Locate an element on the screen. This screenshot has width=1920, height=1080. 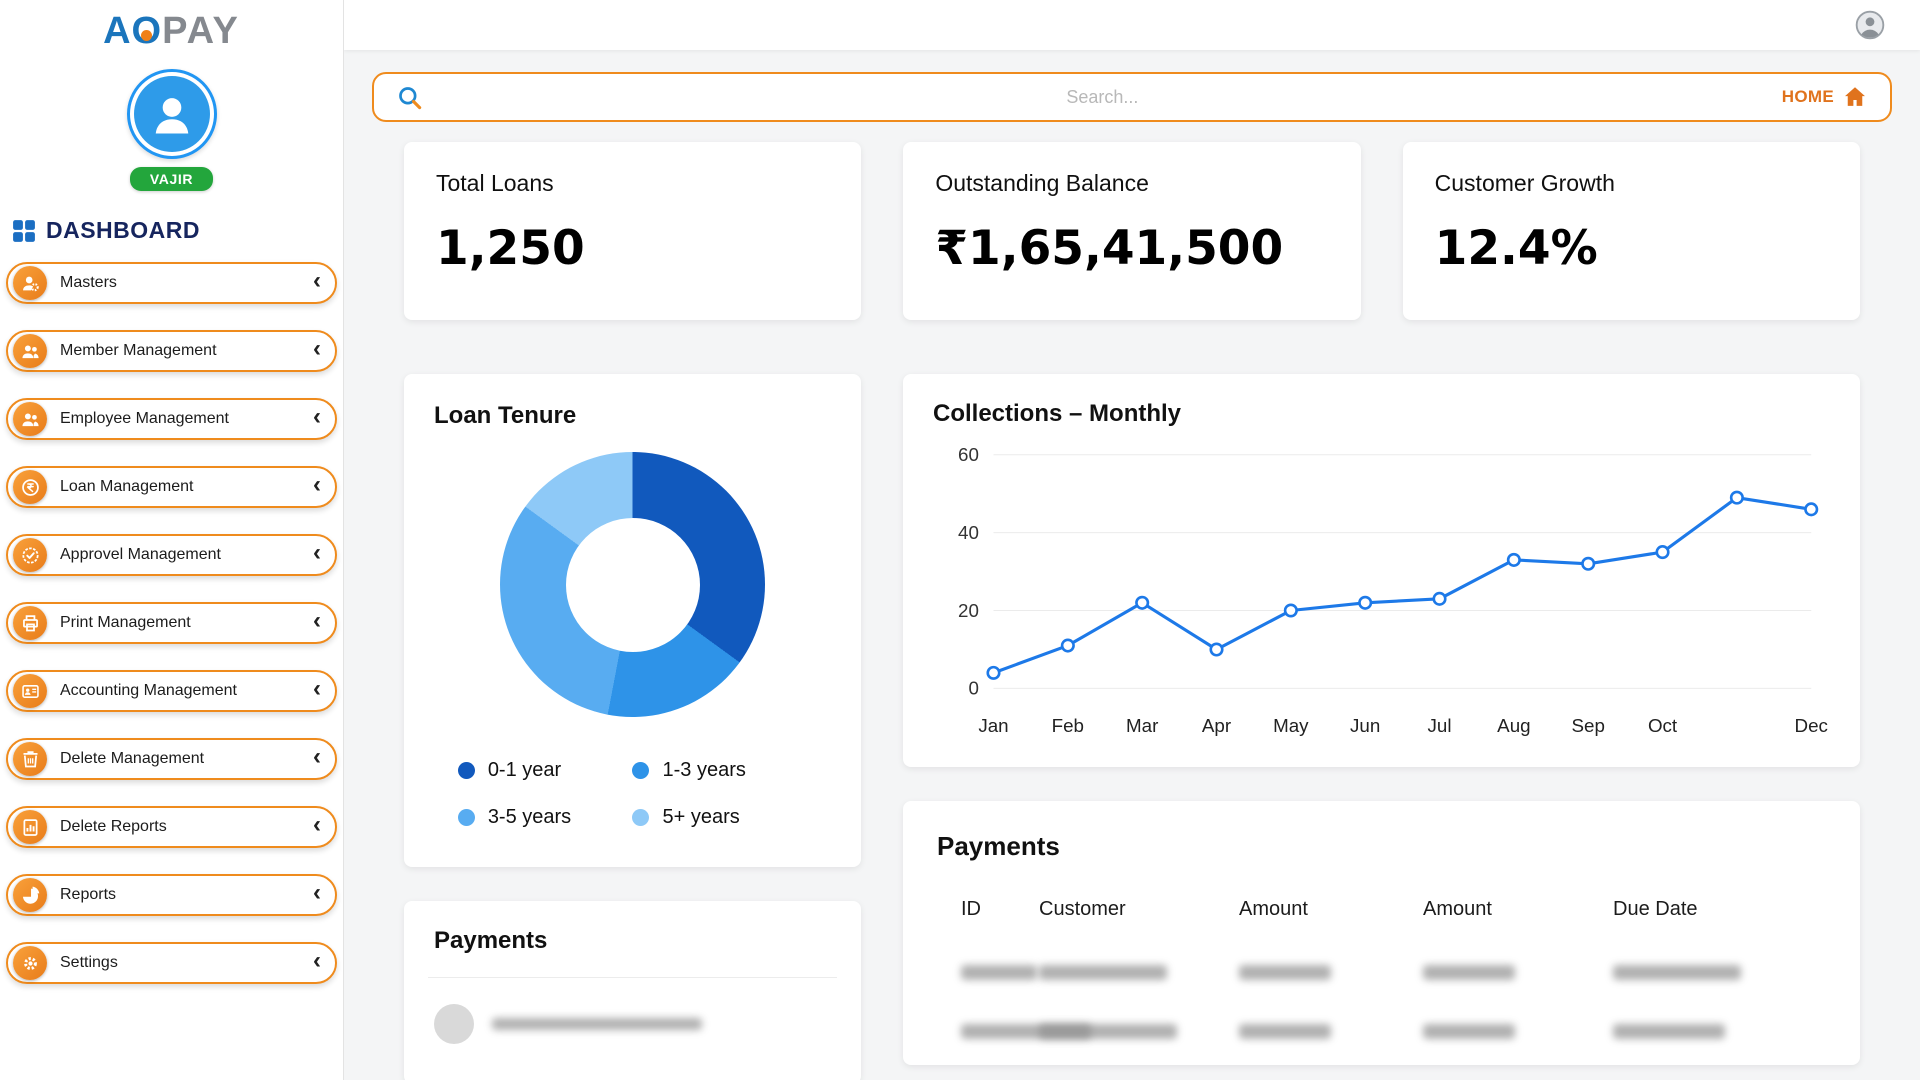
sidebar-item-label: Member Management is located at coordinates (138, 350).